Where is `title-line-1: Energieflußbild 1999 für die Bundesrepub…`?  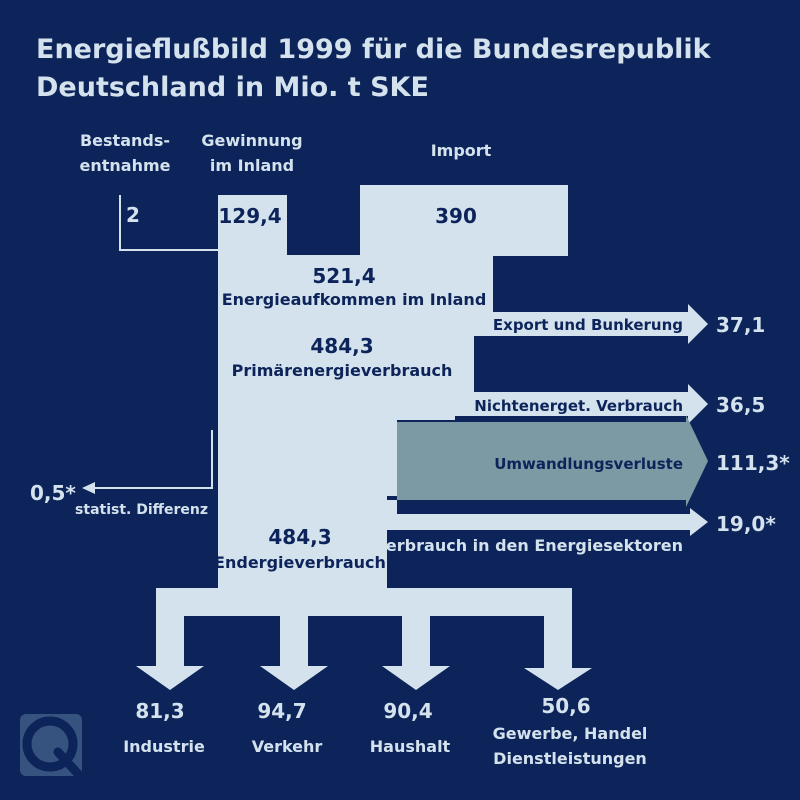 title-line-1: Energieflußbild 1999 für die Bundesrepub… is located at coordinates (374, 49).